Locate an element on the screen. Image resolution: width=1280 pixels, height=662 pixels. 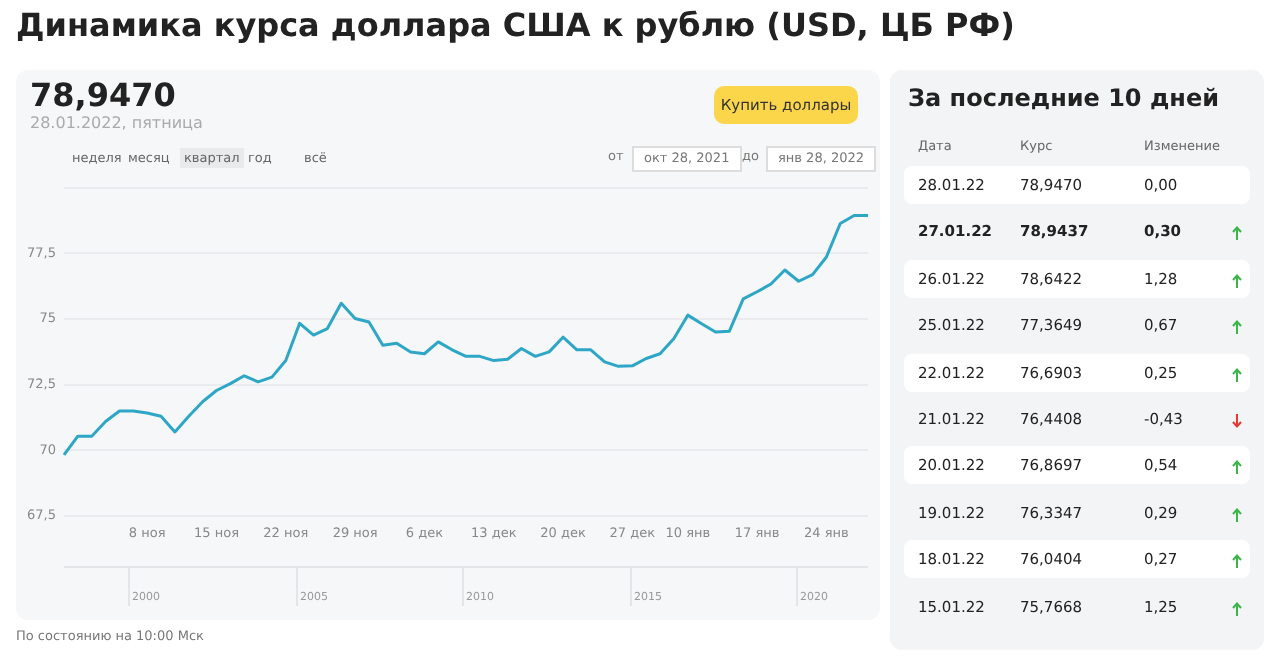
text: За последние 10 дней is located at coordinates (1063, 98).